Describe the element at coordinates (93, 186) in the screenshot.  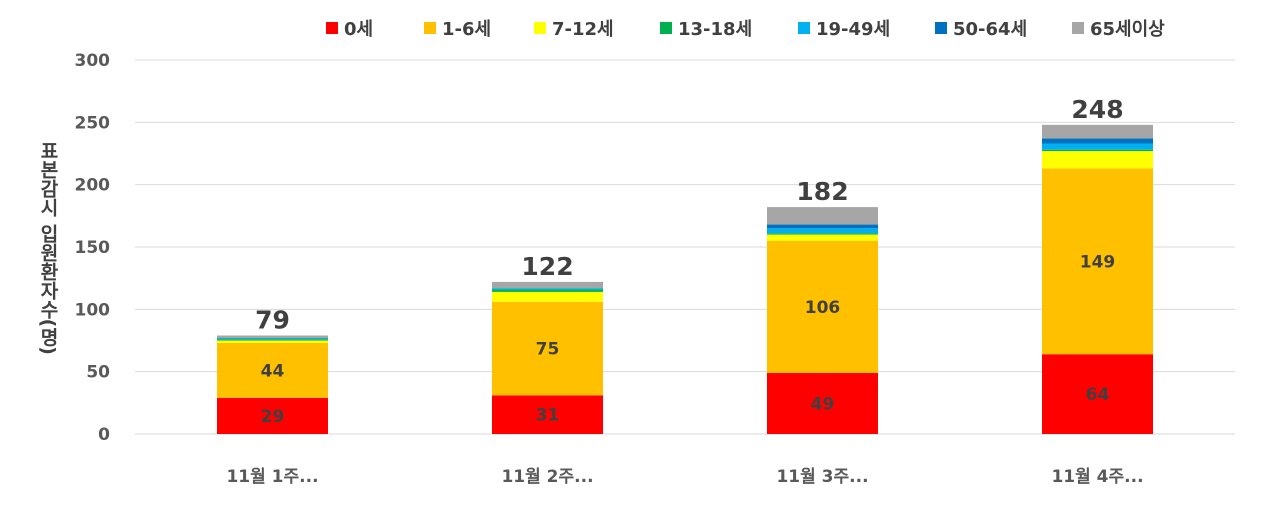
I see `y-tick-label: 200` at that location.